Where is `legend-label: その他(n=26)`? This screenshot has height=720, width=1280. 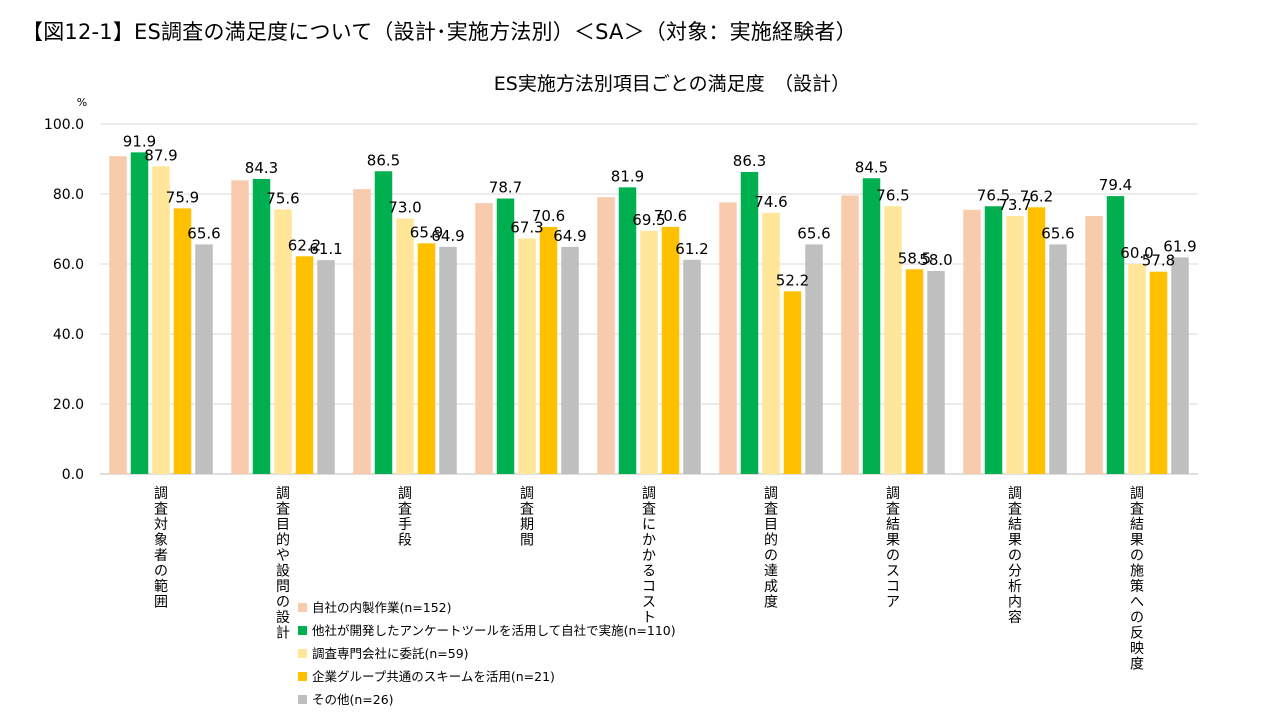
legend-label: その他(n=26) is located at coordinates (353, 699).